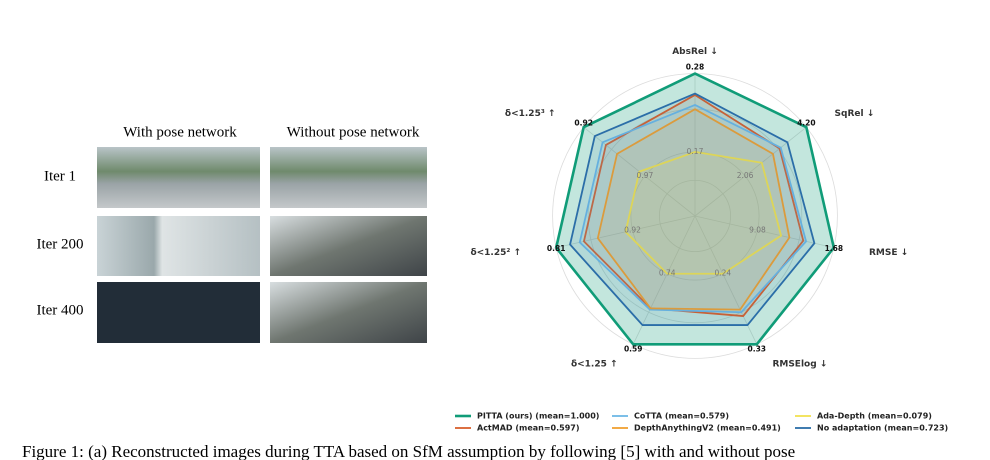 This screenshot has width=990, height=460. Describe the element at coordinates (530, 114) in the screenshot. I see `axis-label: δ<1.25³ ↑` at that location.